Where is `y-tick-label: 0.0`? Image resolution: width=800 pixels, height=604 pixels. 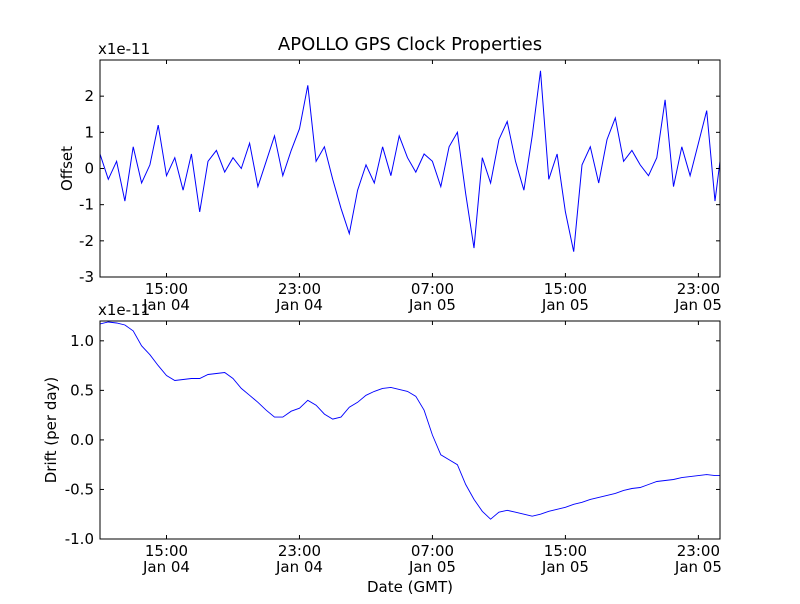
y-tick-label: 0.0 is located at coordinates (82, 440).